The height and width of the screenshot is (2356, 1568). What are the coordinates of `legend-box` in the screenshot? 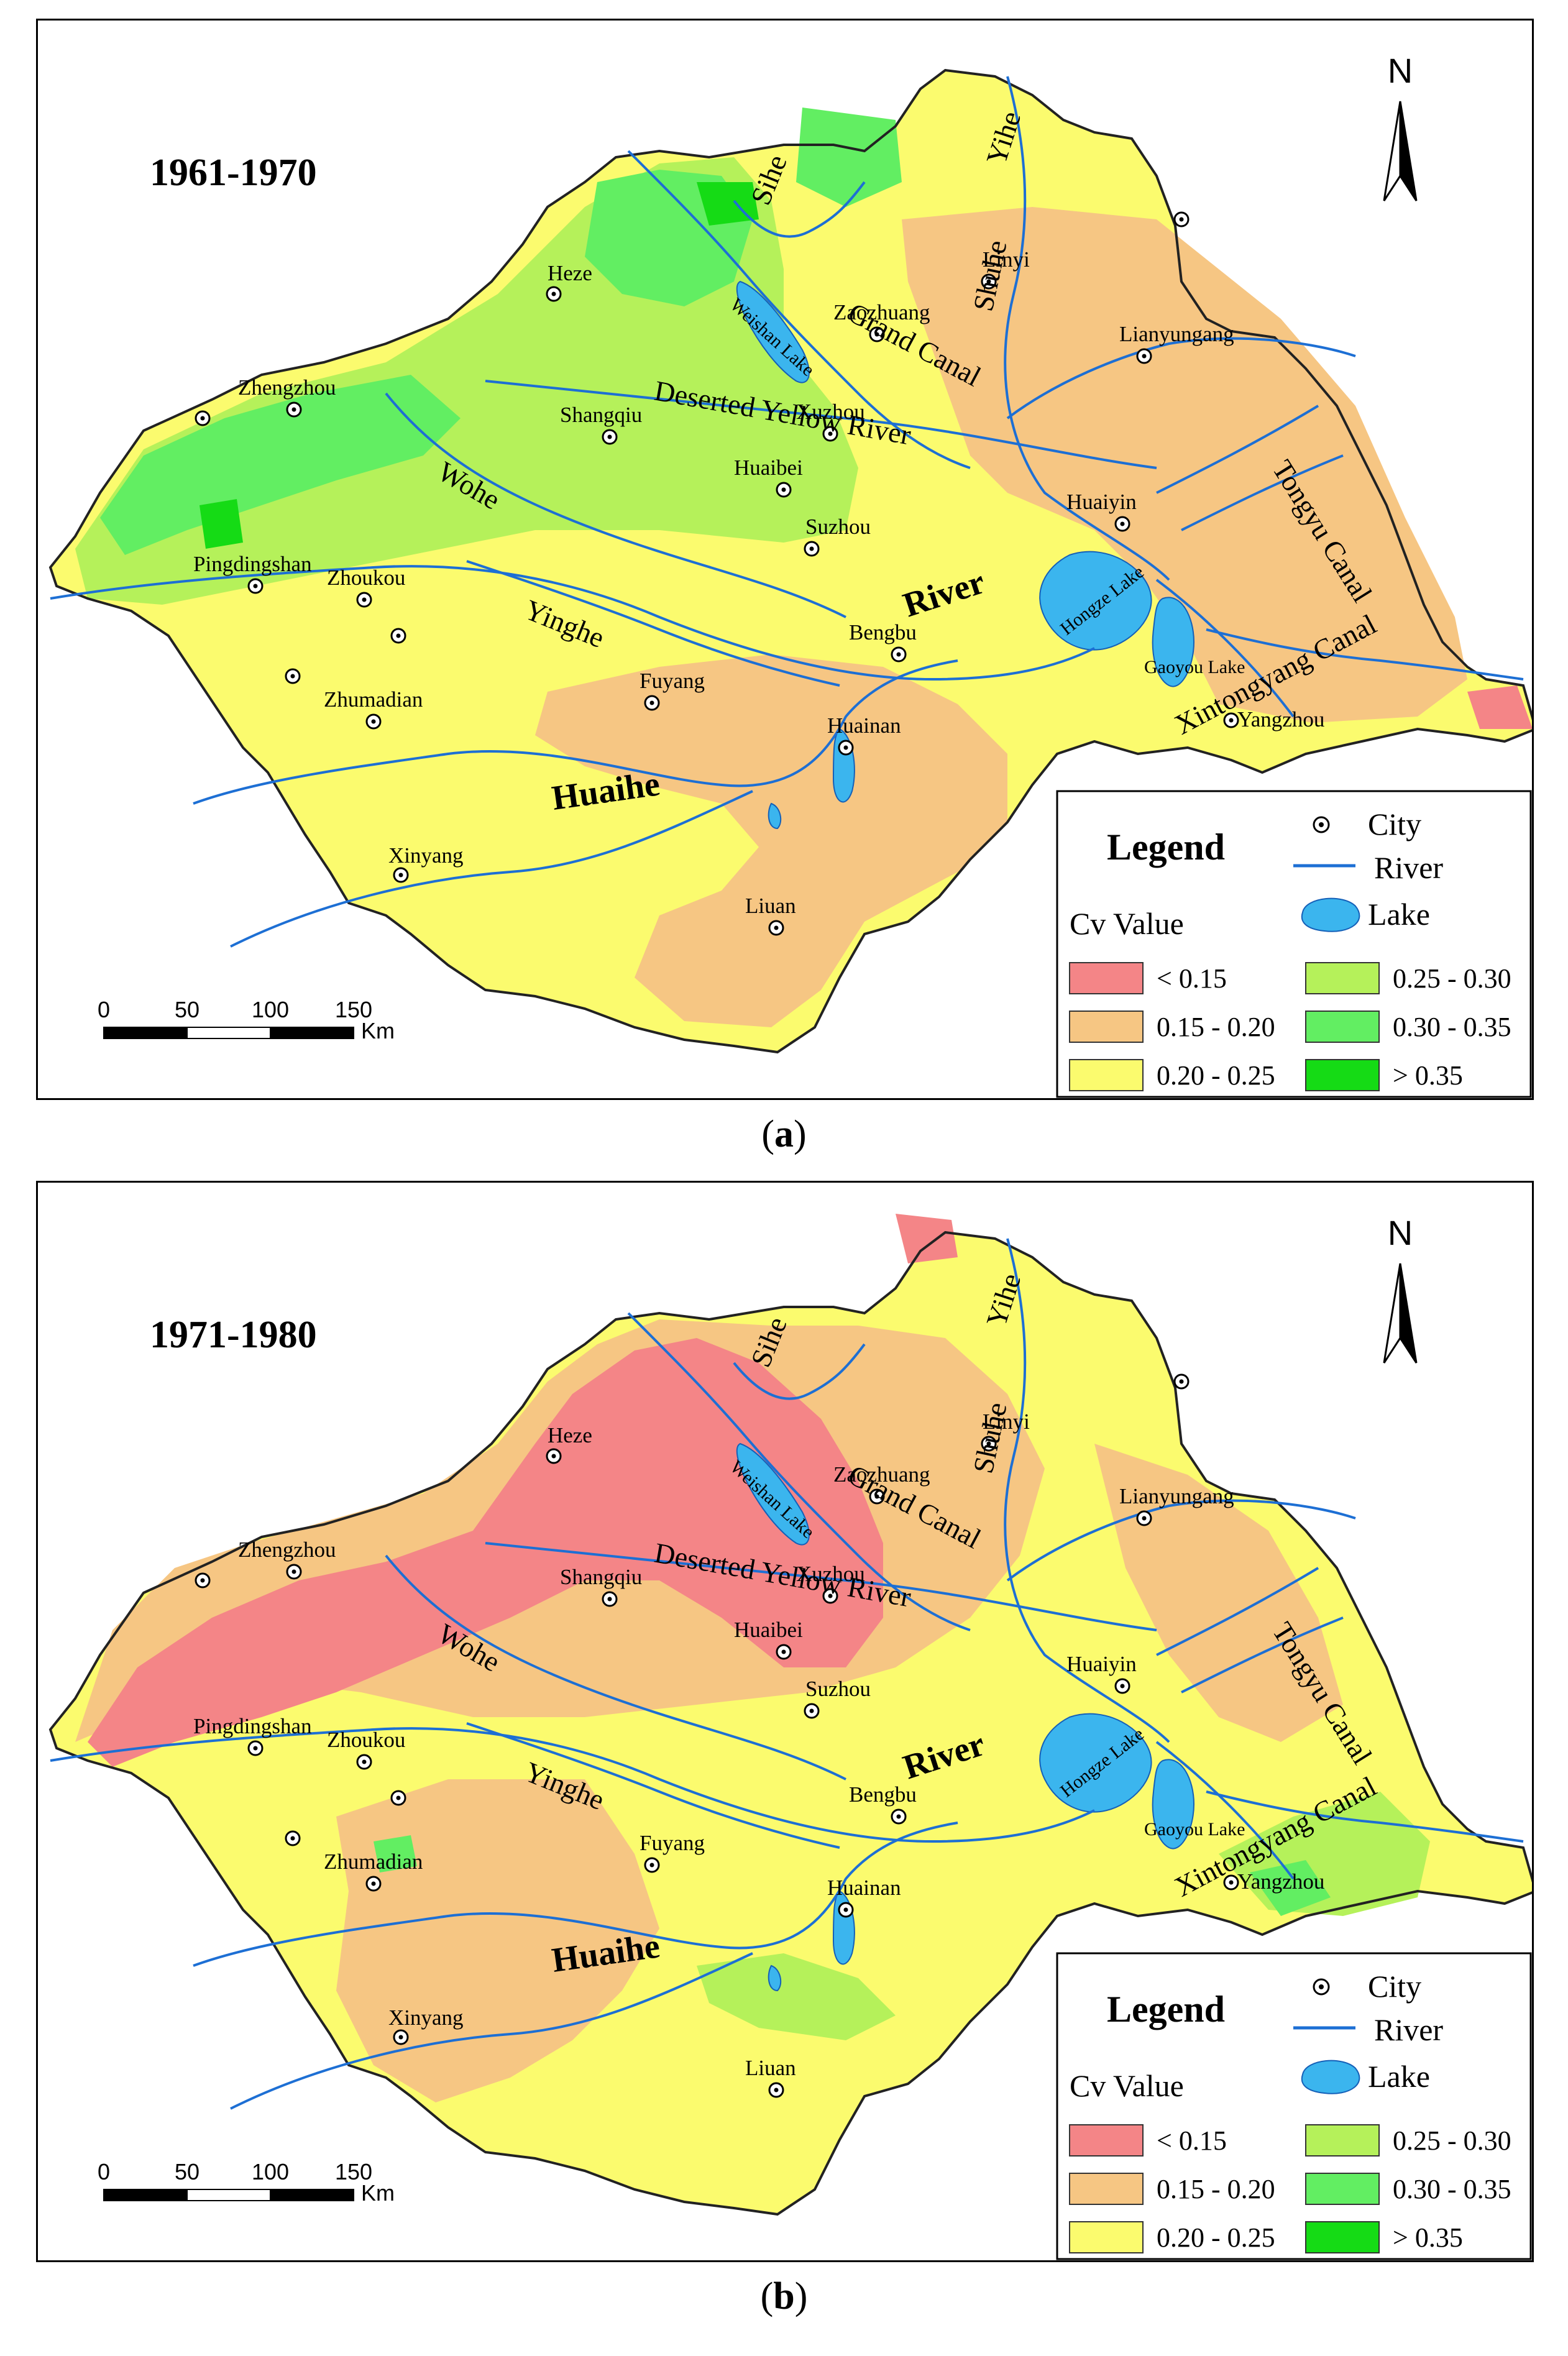 It's located at (1294, 2106).